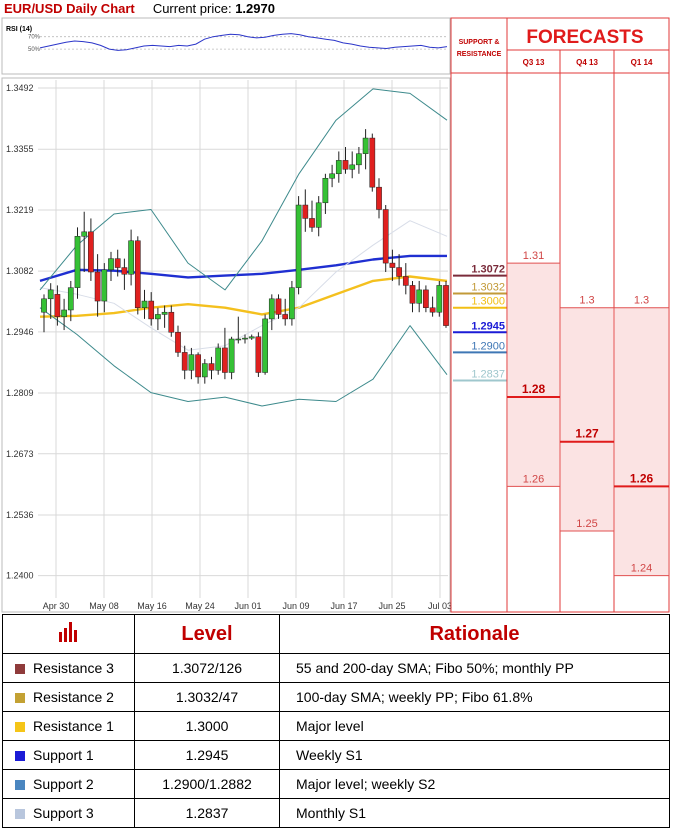 This screenshot has width=676, height=831. Describe the element at coordinates (391, 606) in the screenshot. I see `date-tick-label: Jun 25` at that location.